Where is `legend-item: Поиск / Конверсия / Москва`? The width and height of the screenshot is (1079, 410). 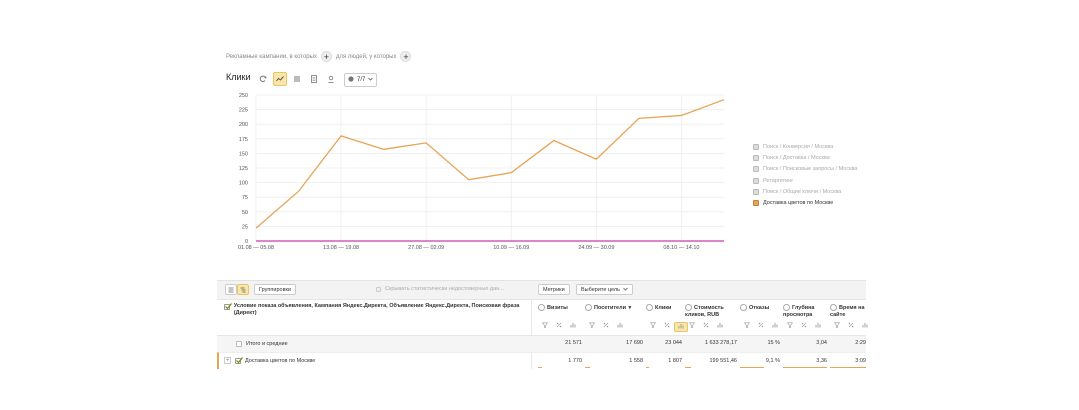
legend-item: Поиск / Конверсия / Москва is located at coordinates (805, 146).